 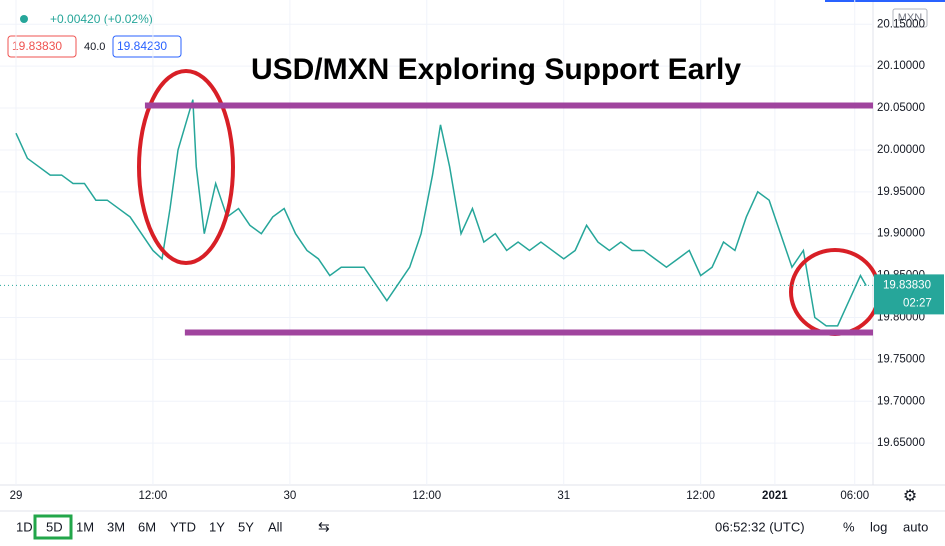 I want to click on y-tick-label: 19.80000, so click(x=901, y=318).